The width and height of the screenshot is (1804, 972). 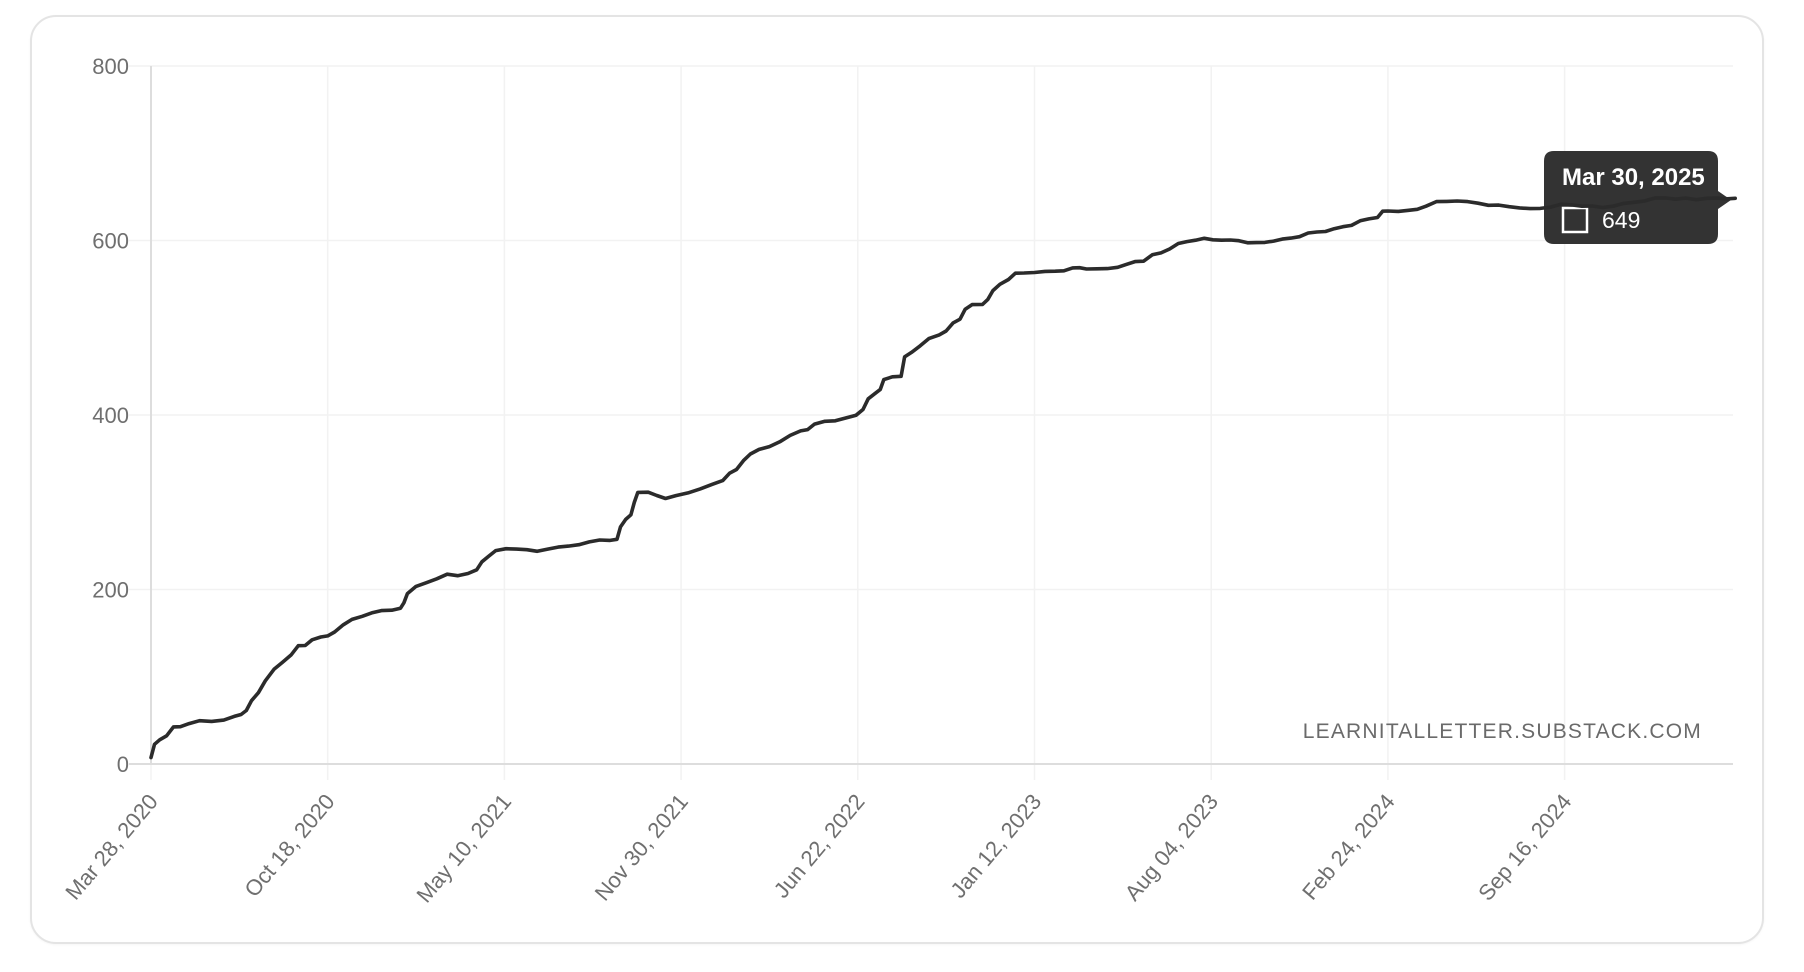 I want to click on y-tick-label: 400, so click(x=110, y=415).